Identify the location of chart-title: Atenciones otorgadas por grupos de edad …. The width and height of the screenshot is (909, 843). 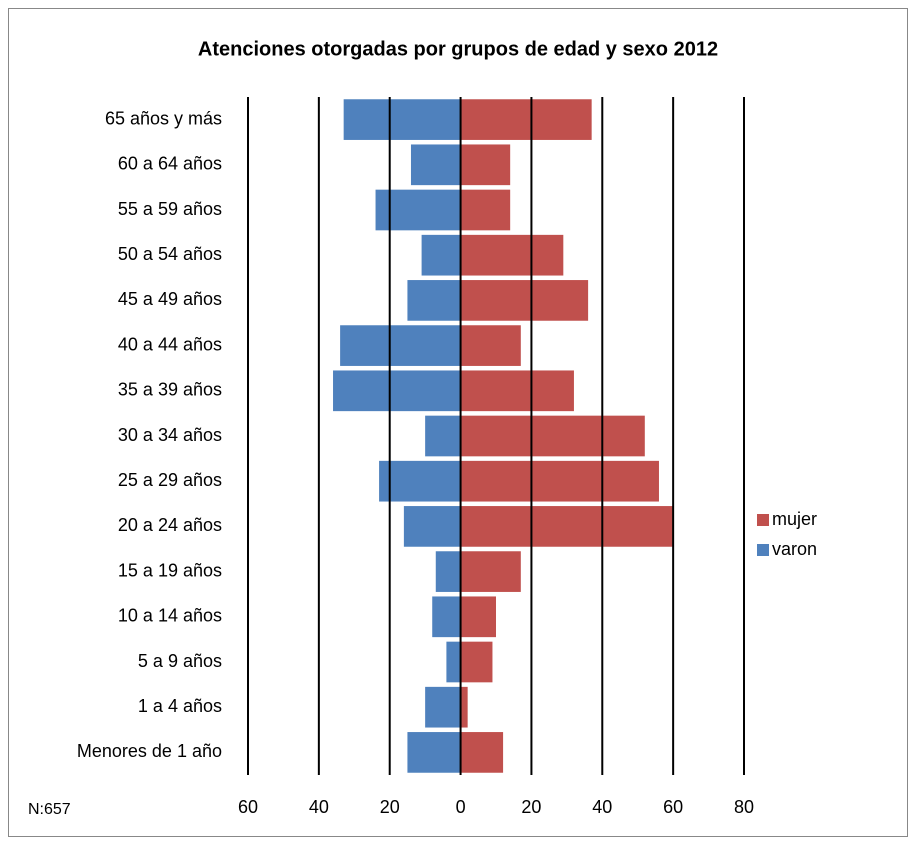
(458, 49).